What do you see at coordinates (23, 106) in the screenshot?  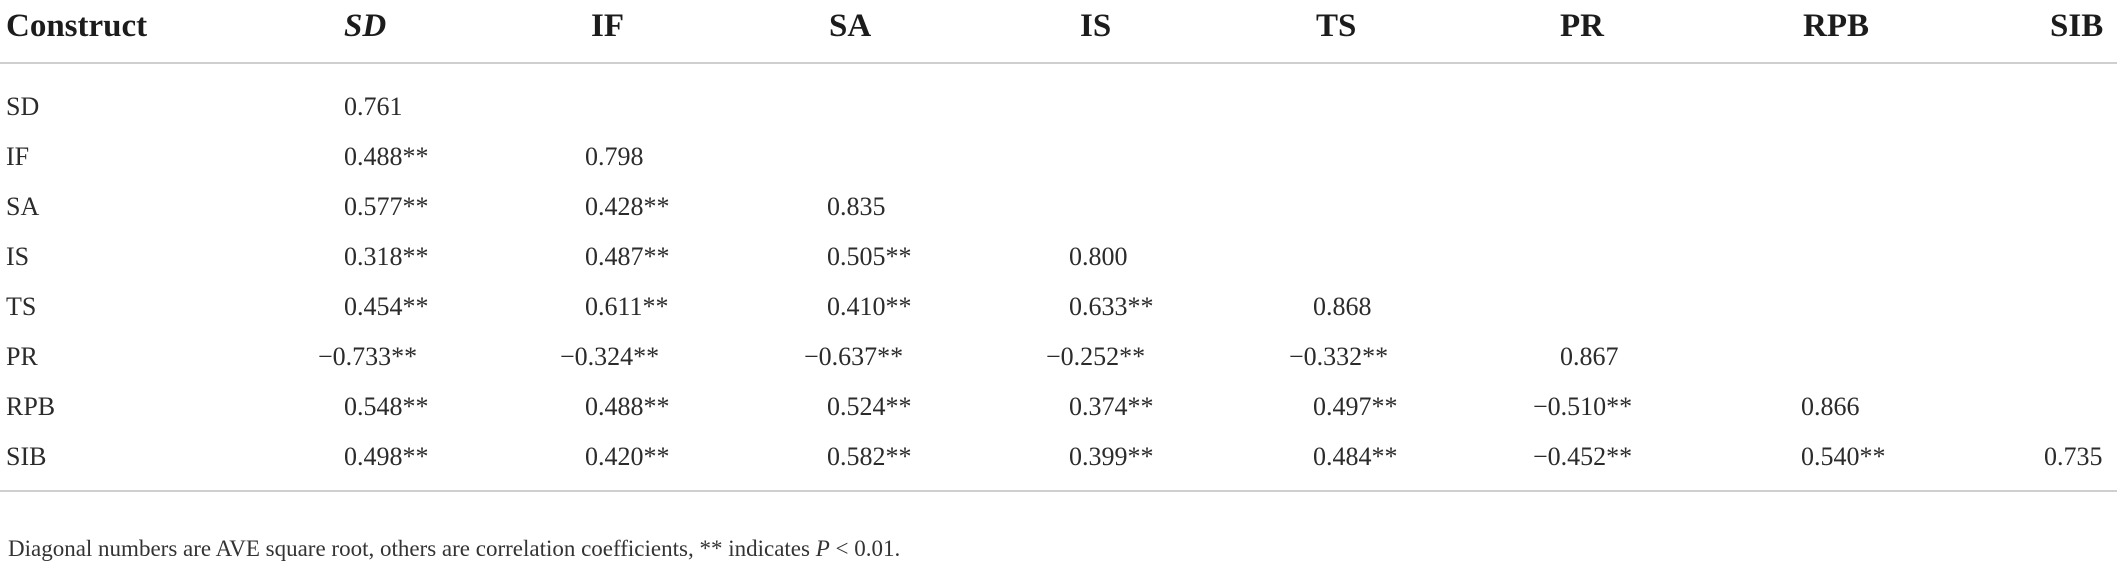 I see `row-label: SD` at bounding box center [23, 106].